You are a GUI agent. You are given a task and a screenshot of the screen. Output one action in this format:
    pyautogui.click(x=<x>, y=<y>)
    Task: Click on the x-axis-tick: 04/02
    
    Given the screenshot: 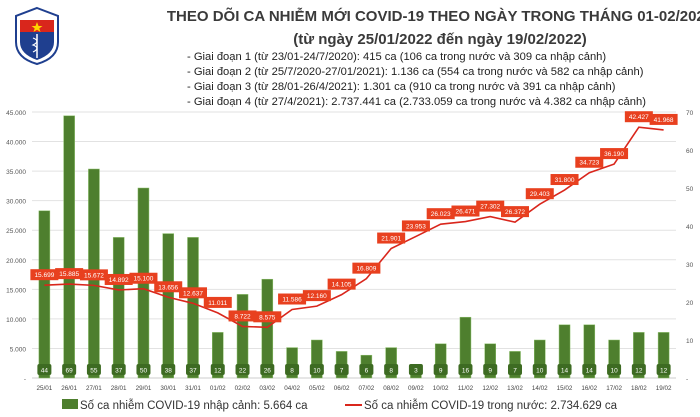 What is the action you would take?
    pyautogui.click(x=292, y=388)
    